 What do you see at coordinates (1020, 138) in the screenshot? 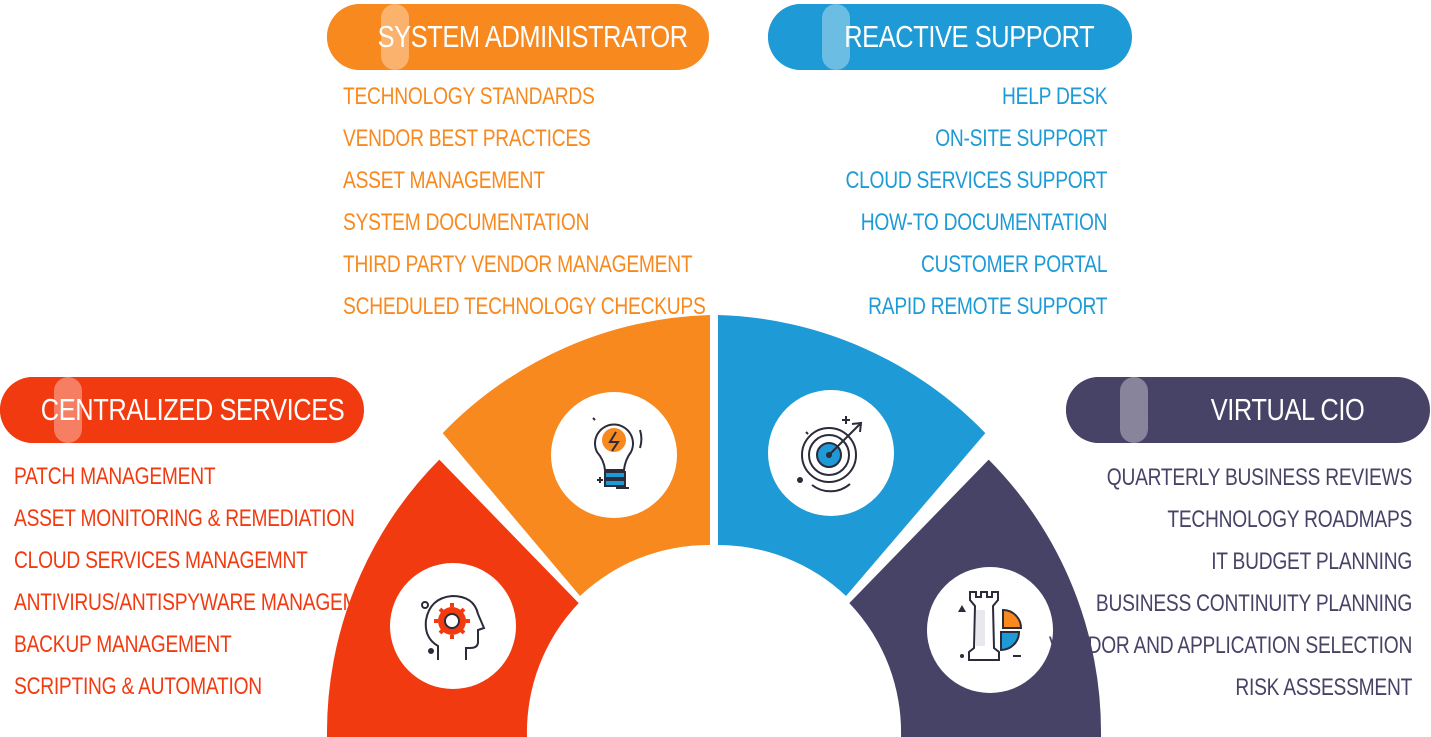
I see `list-item: ON-SITE SUPPORT` at bounding box center [1020, 138].